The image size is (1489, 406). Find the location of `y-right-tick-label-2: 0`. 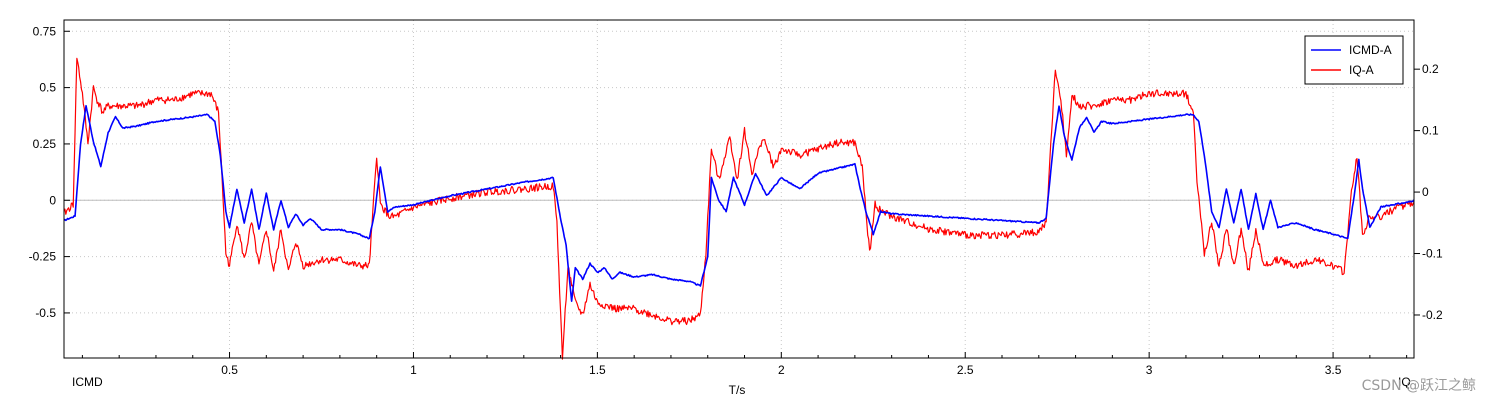

y-right-tick-label-2: 0 is located at coordinates (1425, 192).